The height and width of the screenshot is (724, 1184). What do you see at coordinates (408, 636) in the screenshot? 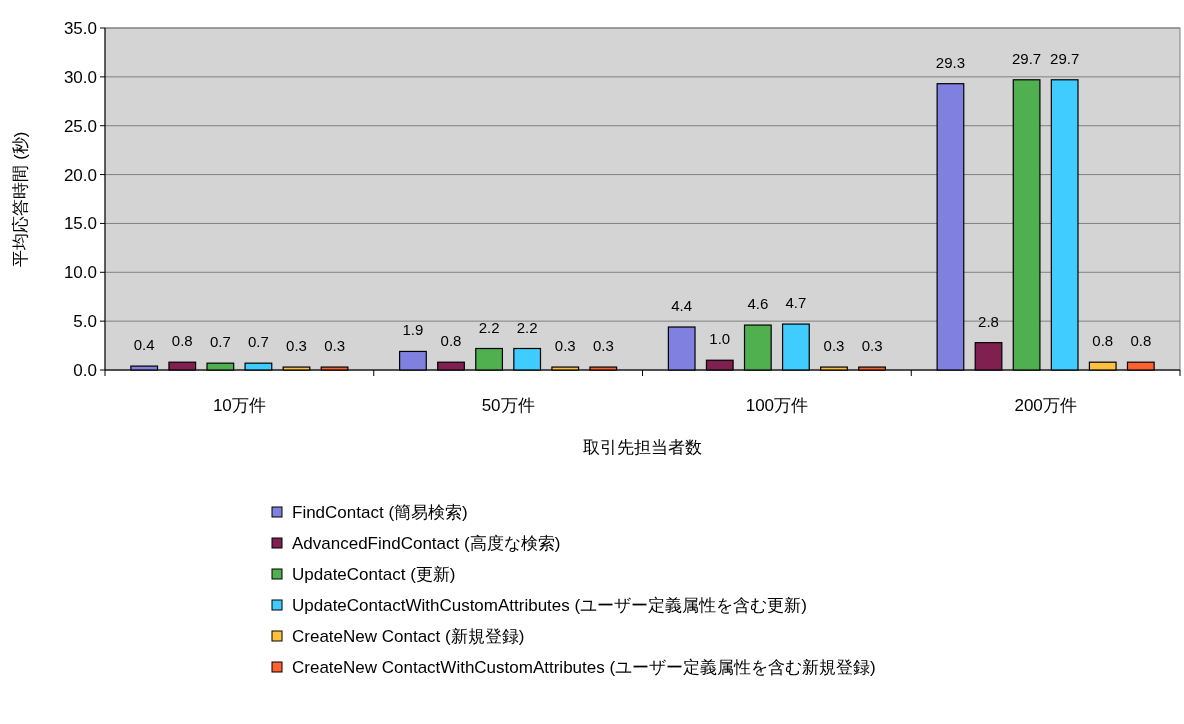
I see `legend-label: CreateNew Contact (新規登録)` at bounding box center [408, 636].